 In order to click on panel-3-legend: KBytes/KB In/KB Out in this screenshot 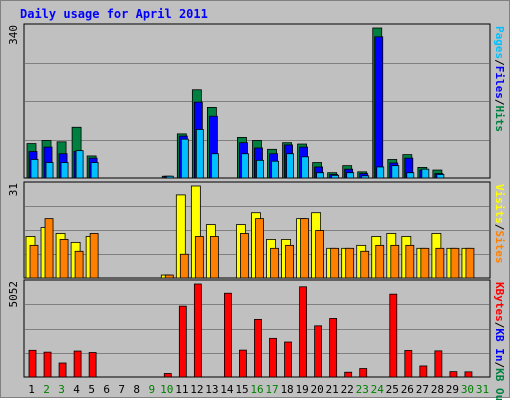, I will do `click(499, 341)`.